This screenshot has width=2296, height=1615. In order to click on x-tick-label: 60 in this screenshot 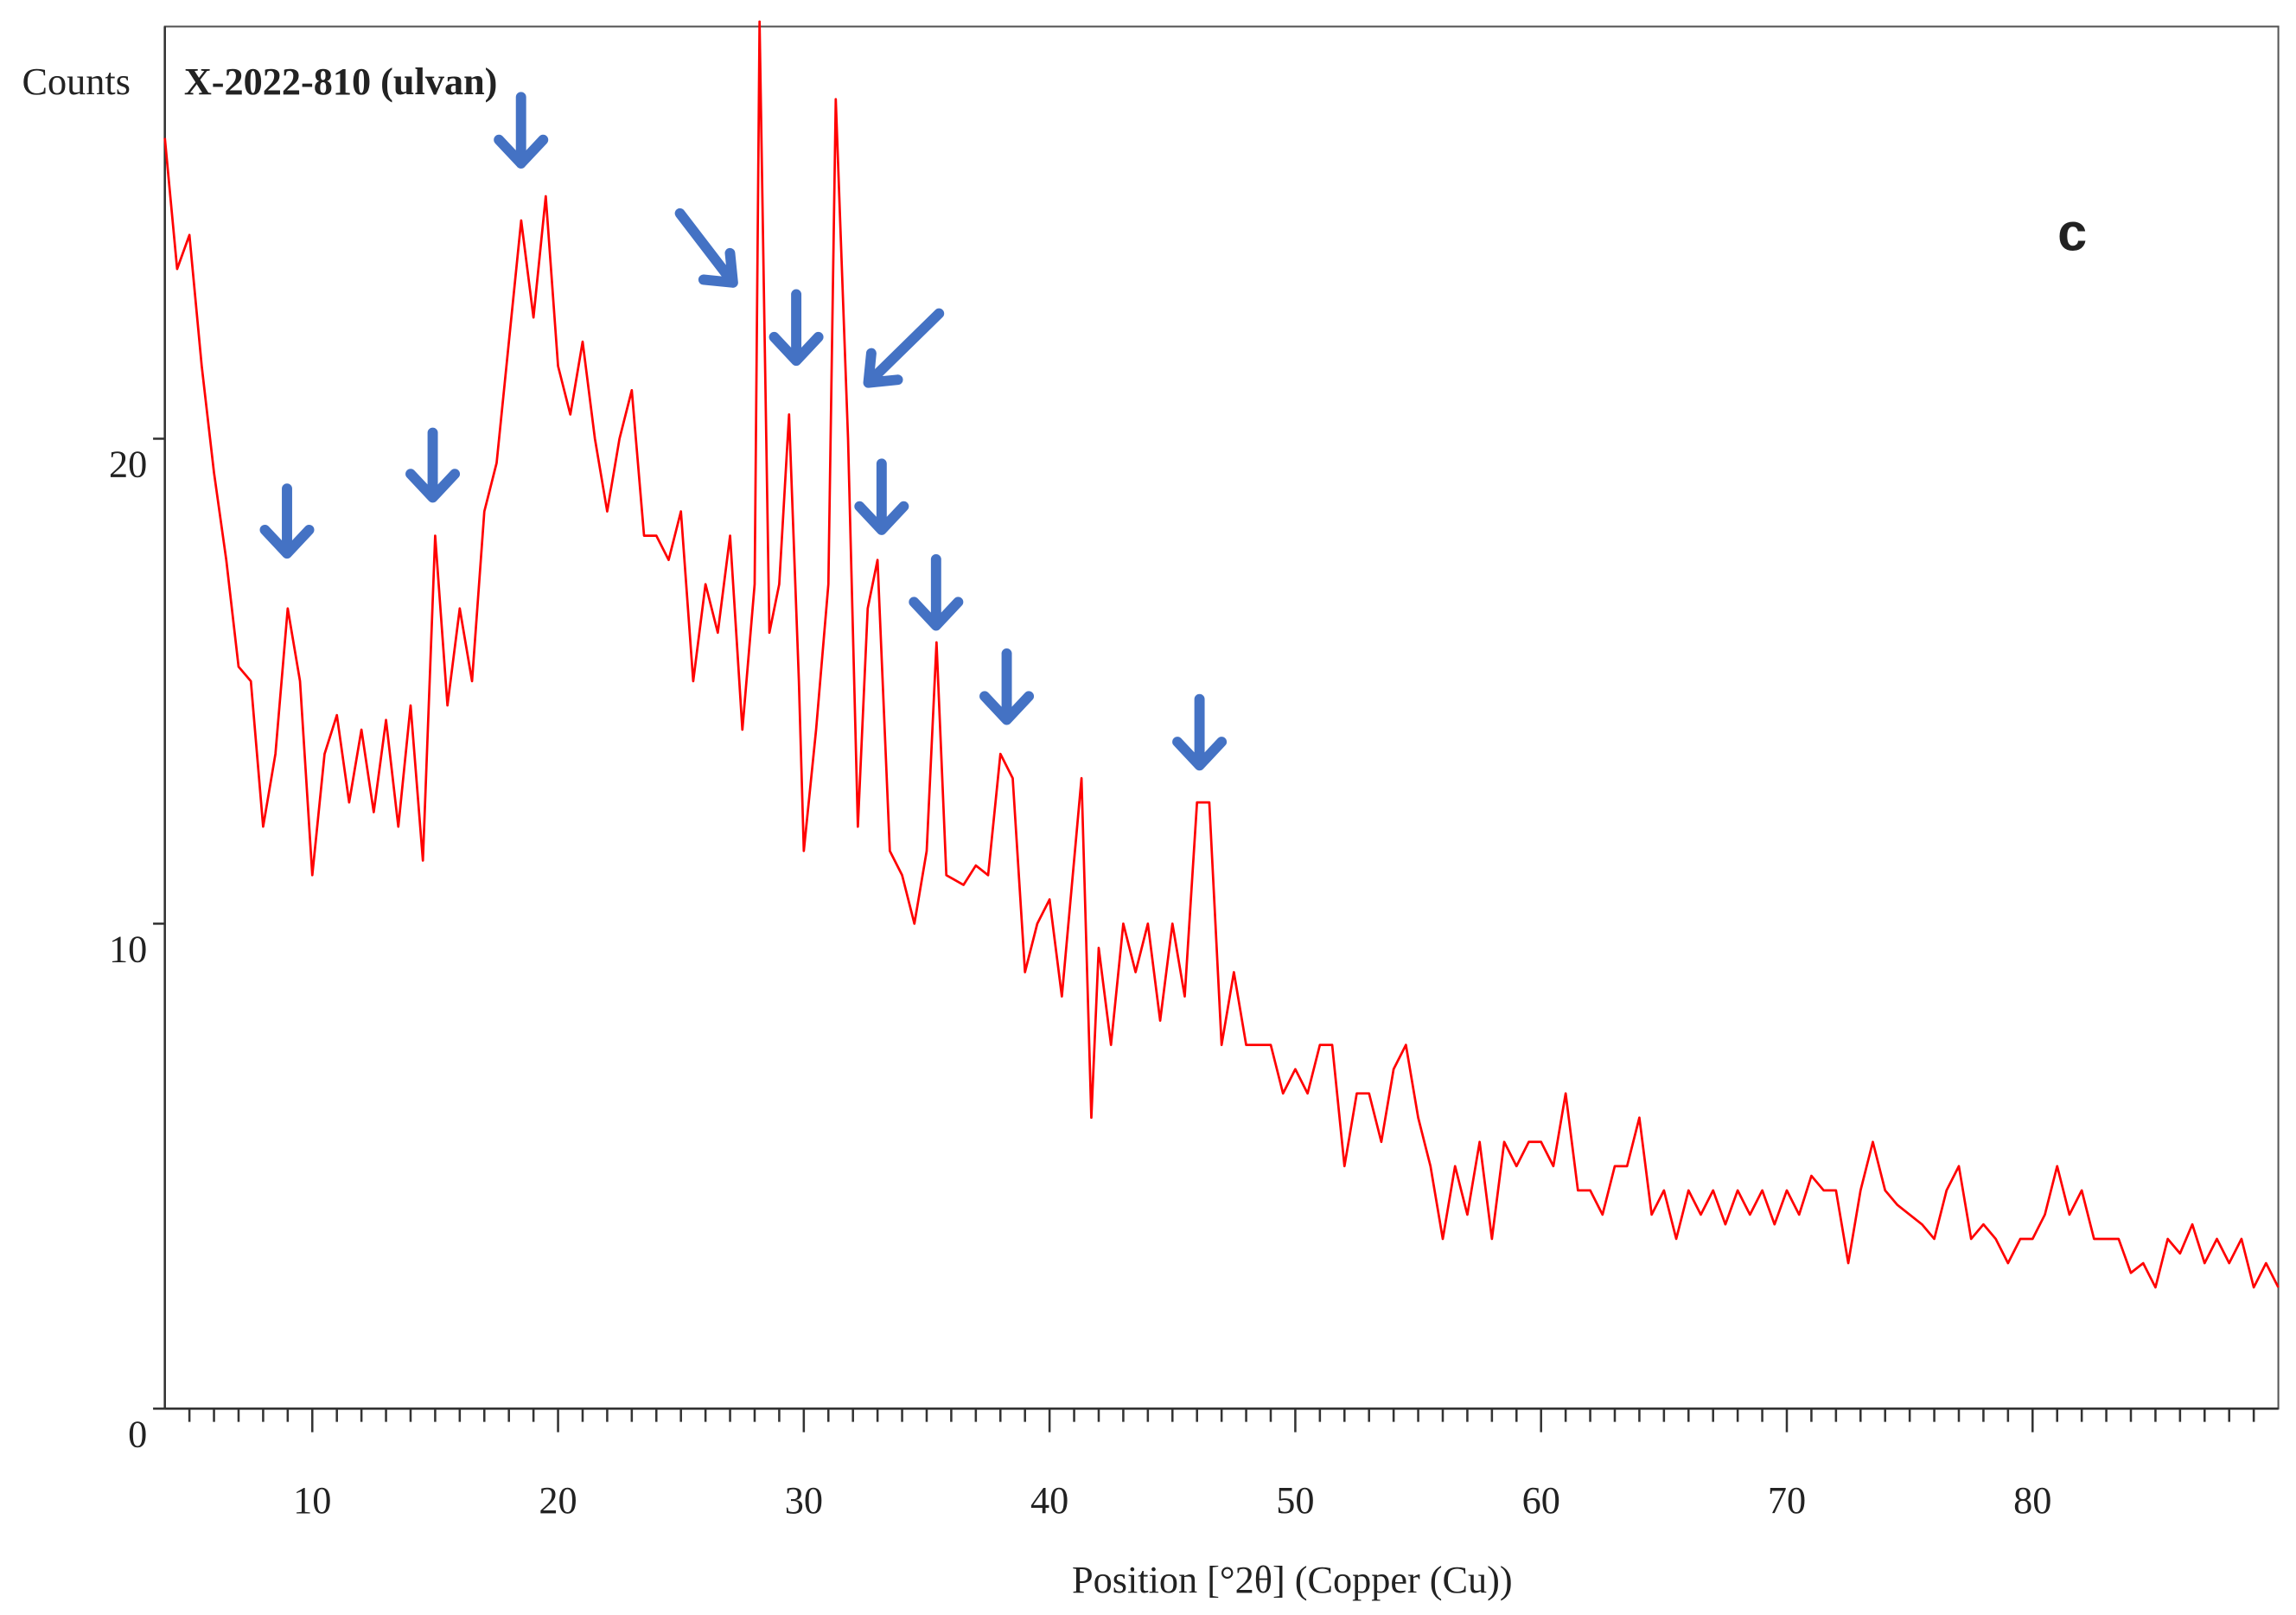, I will do `click(1541, 1500)`.